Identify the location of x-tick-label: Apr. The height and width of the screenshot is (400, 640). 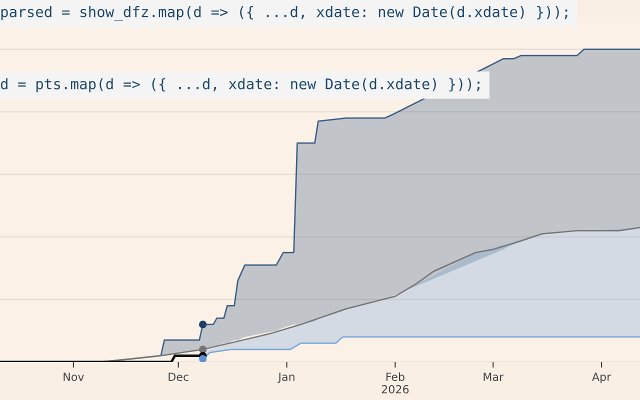
(602, 378).